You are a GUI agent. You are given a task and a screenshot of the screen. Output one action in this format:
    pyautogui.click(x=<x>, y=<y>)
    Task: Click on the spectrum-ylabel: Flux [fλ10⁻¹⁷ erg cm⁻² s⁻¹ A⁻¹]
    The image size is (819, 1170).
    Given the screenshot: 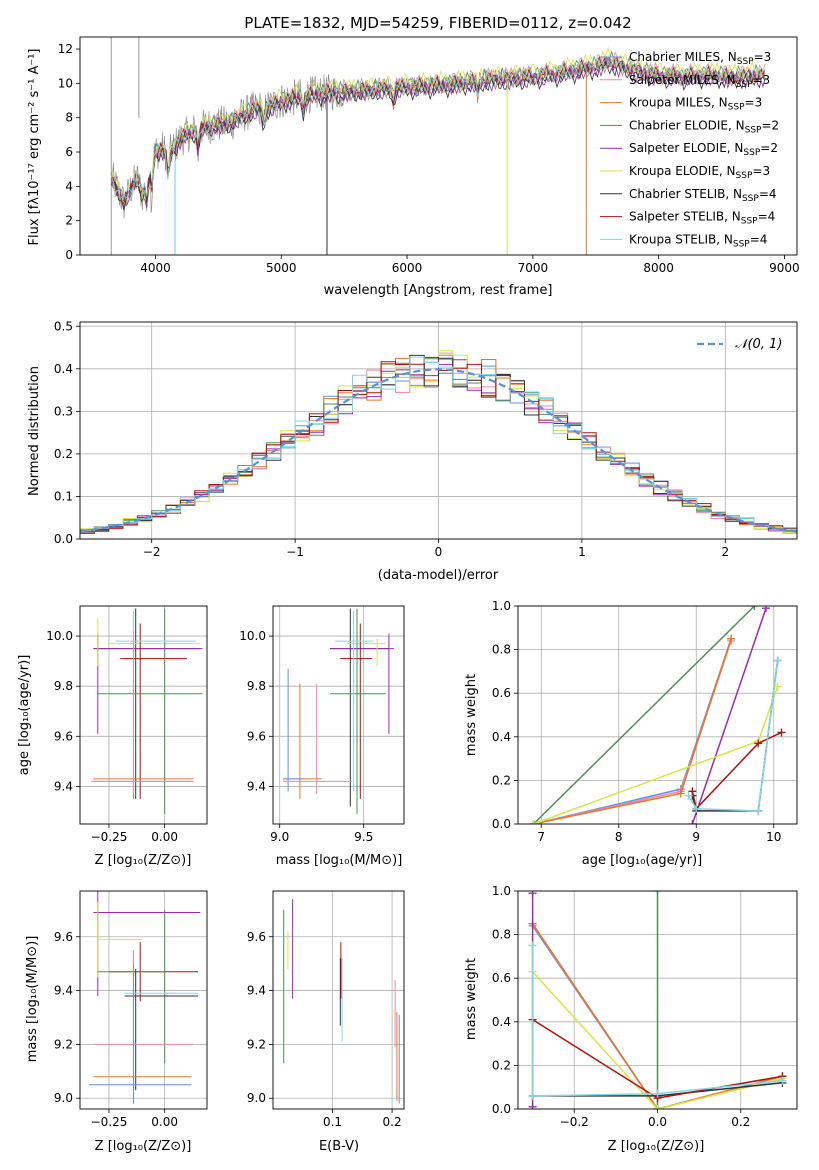 What is the action you would take?
    pyautogui.click(x=34, y=147)
    